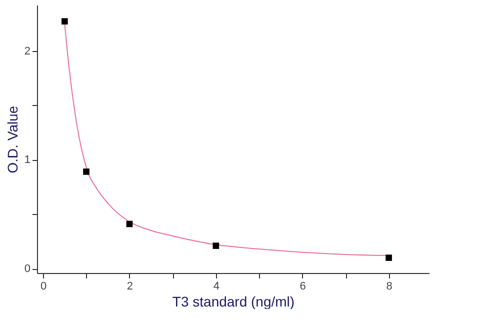  Describe the element at coordinates (216, 286) in the screenshot. I see `x-tick-label: 4` at that location.